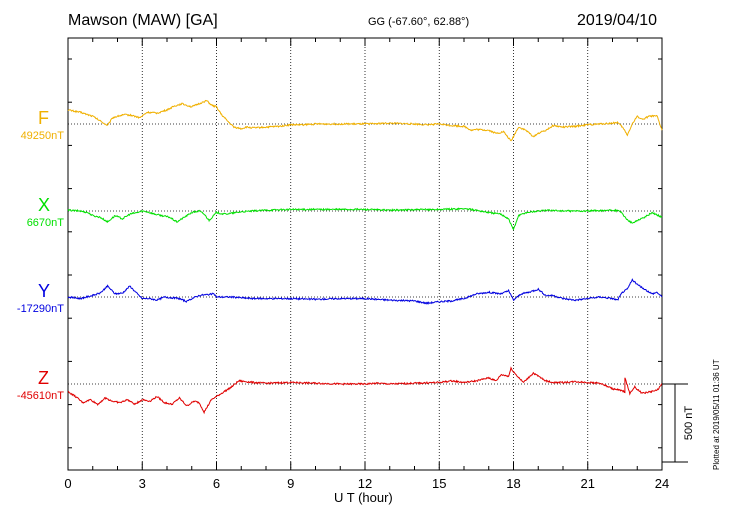 Image resolution: width=730 pixels, height=520 pixels. I want to click on x-tick-label: 0, so click(67, 483).